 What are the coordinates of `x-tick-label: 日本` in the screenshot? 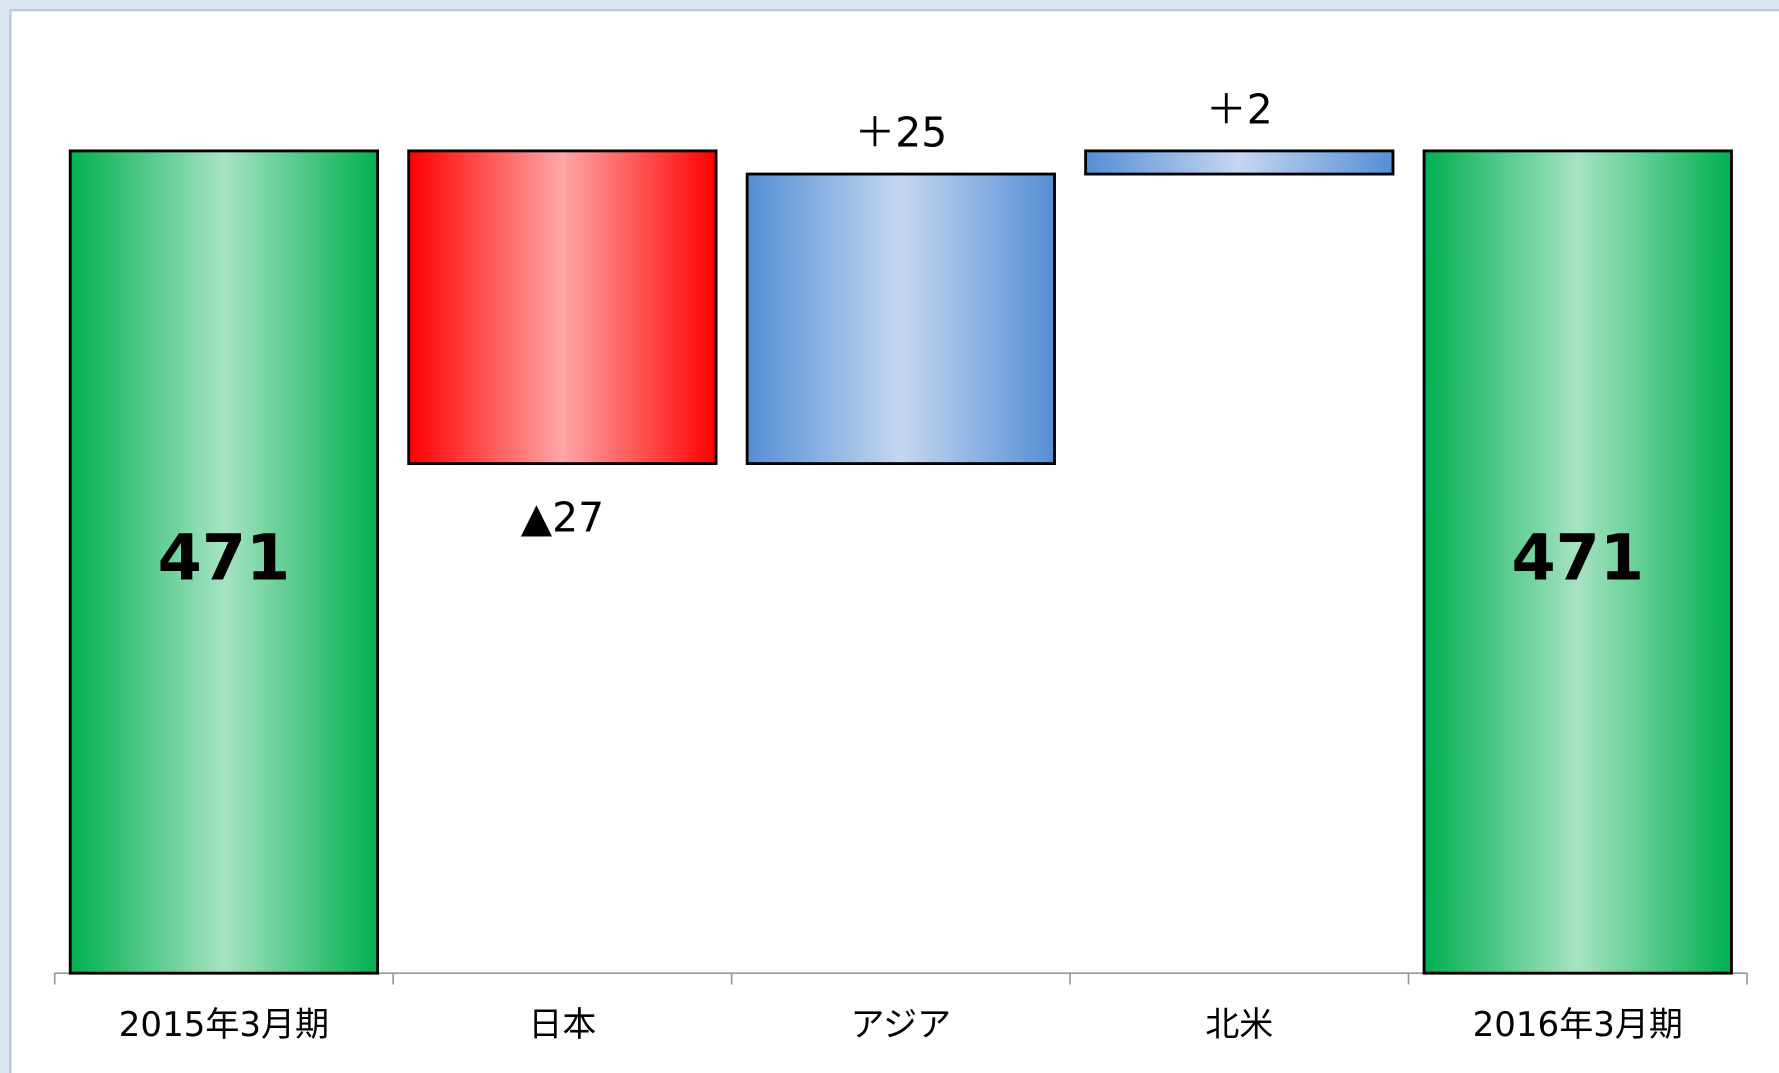 It's located at (562, 1025).